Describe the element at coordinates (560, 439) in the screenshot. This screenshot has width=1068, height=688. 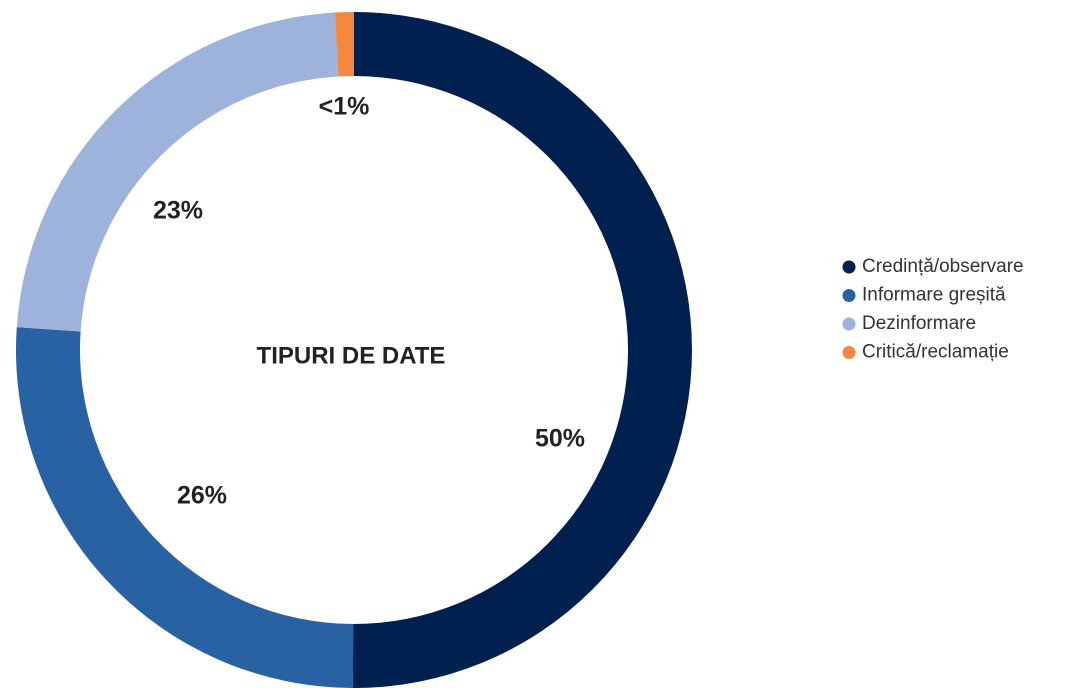
I see `data-label: 50%` at that location.